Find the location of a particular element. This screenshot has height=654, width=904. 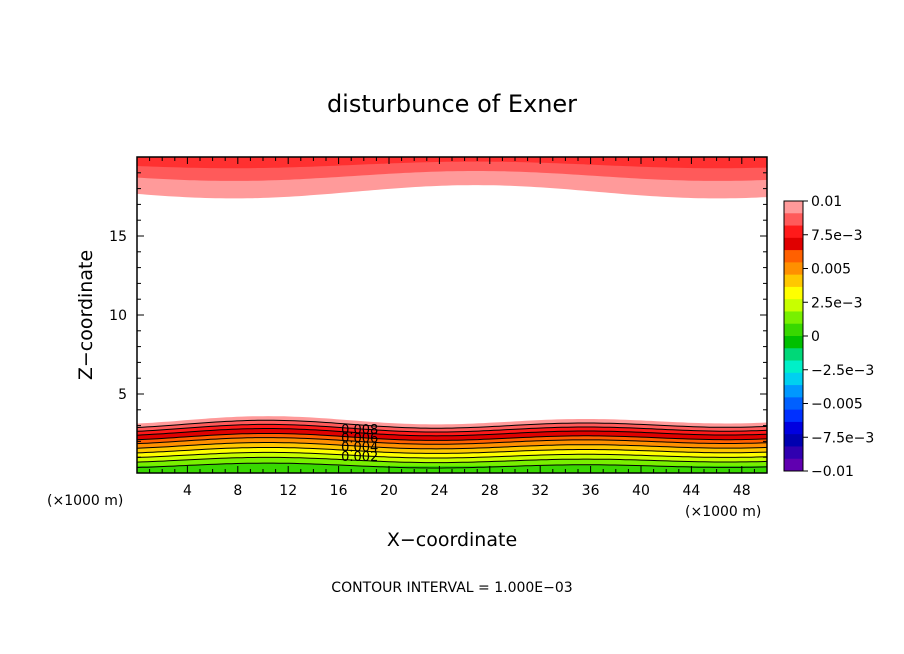

x-tick-label: 24 is located at coordinates (439, 491).